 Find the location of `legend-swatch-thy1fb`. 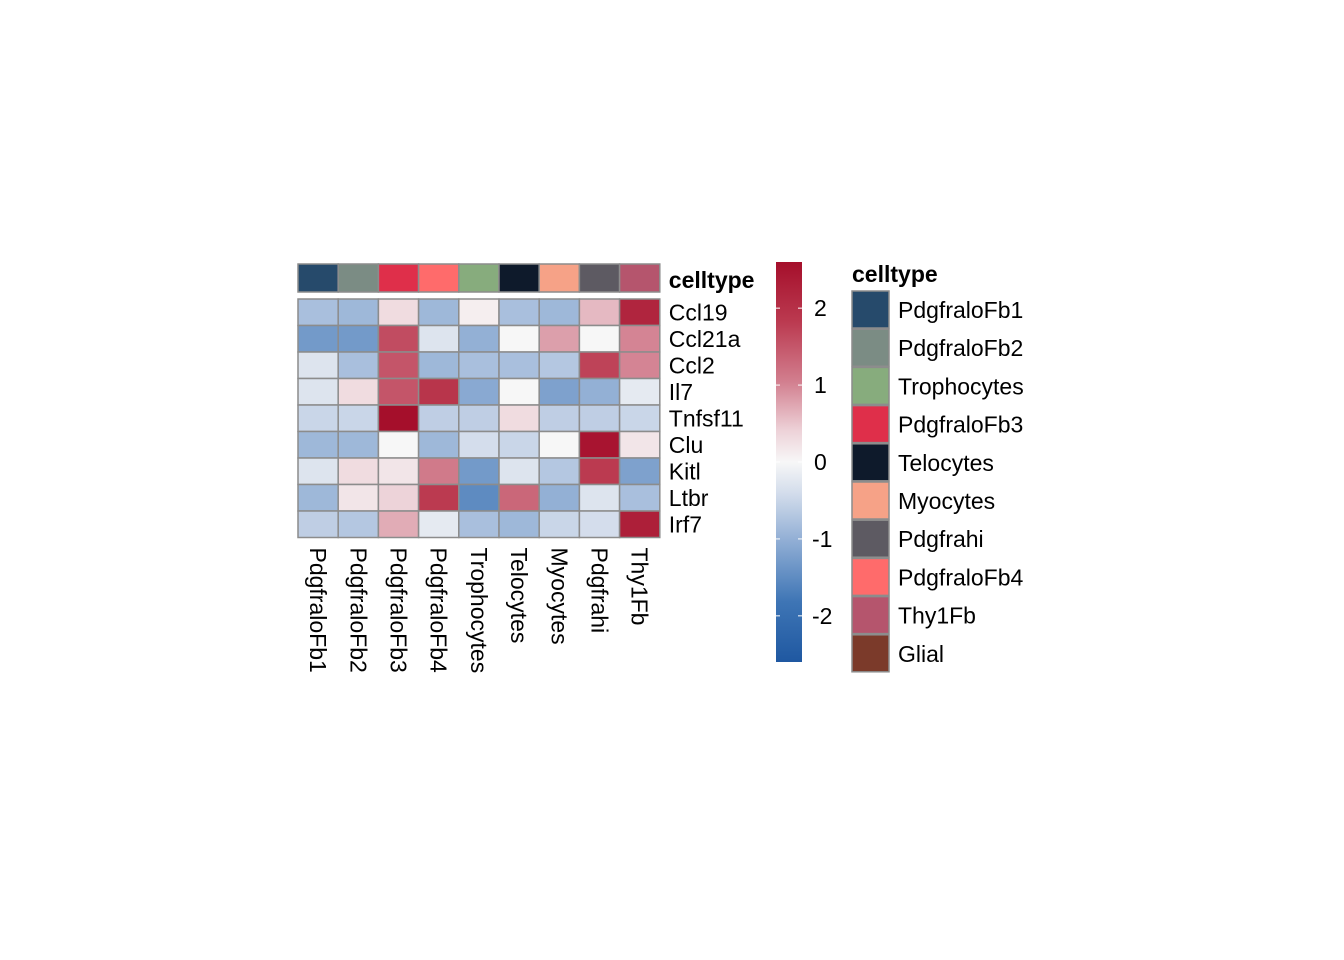

legend-swatch-thy1fb is located at coordinates (870, 615).